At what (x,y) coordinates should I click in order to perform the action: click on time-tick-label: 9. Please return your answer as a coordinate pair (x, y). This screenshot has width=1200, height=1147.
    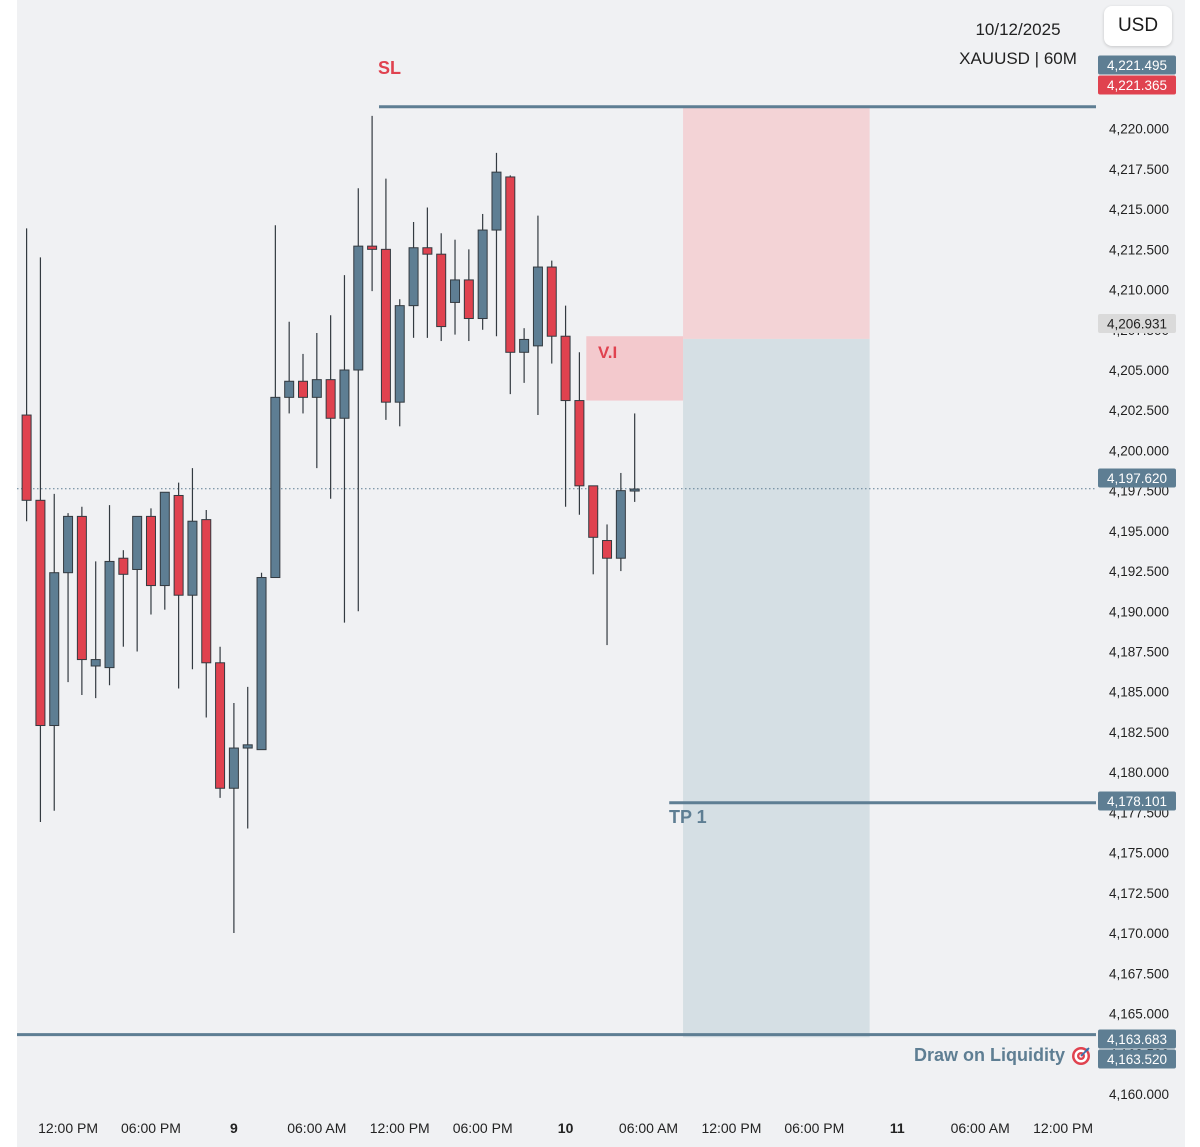
    Looking at the image, I should click on (234, 1128).